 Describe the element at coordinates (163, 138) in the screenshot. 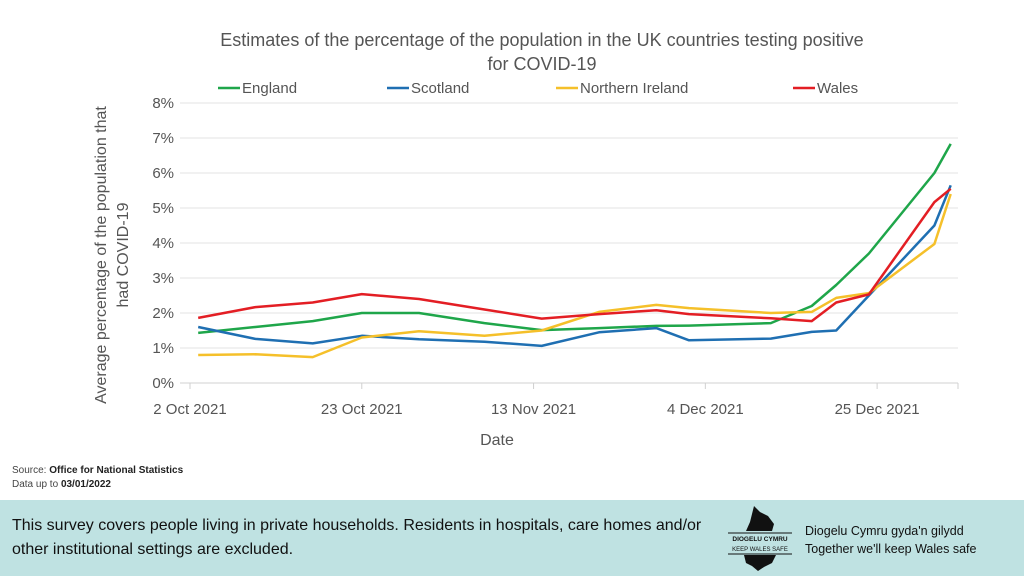

I see `y-tick-label: 7%` at that location.